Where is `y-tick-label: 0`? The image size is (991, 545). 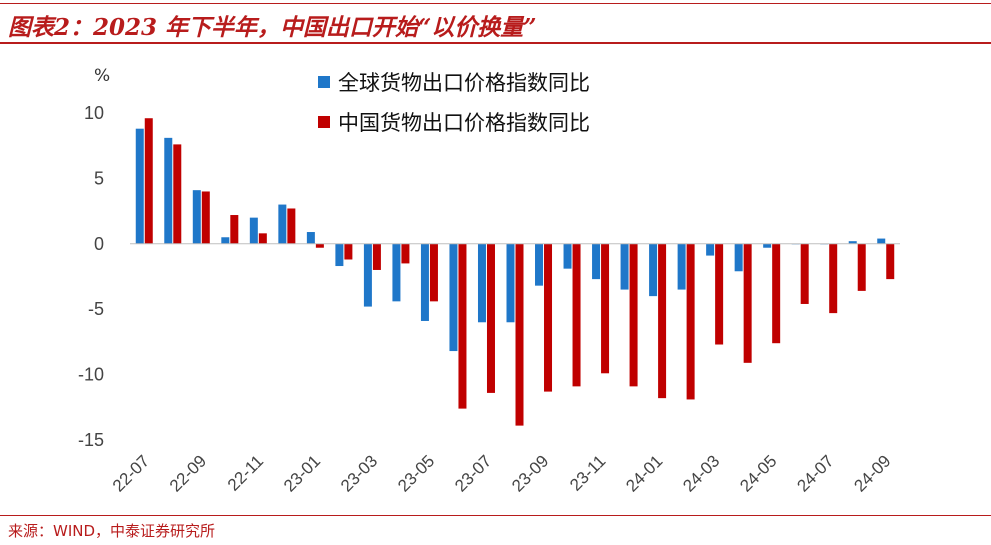
y-tick-label: 0 is located at coordinates (99, 244).